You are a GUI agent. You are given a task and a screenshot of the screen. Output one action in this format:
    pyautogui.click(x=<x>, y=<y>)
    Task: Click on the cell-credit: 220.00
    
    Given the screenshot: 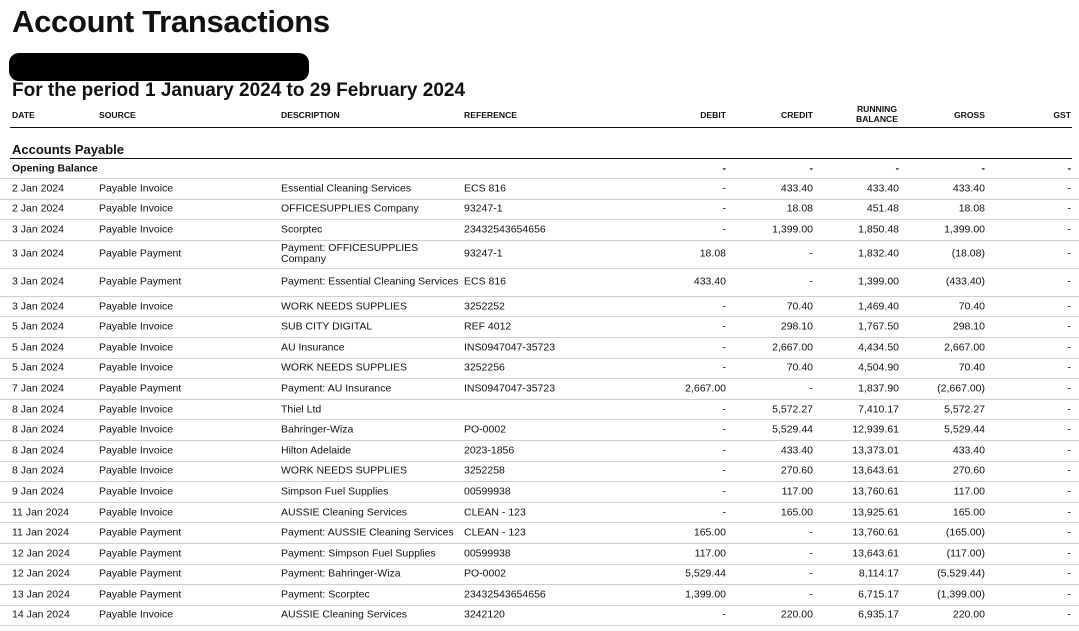 What is the action you would take?
    pyautogui.click(x=796, y=614)
    